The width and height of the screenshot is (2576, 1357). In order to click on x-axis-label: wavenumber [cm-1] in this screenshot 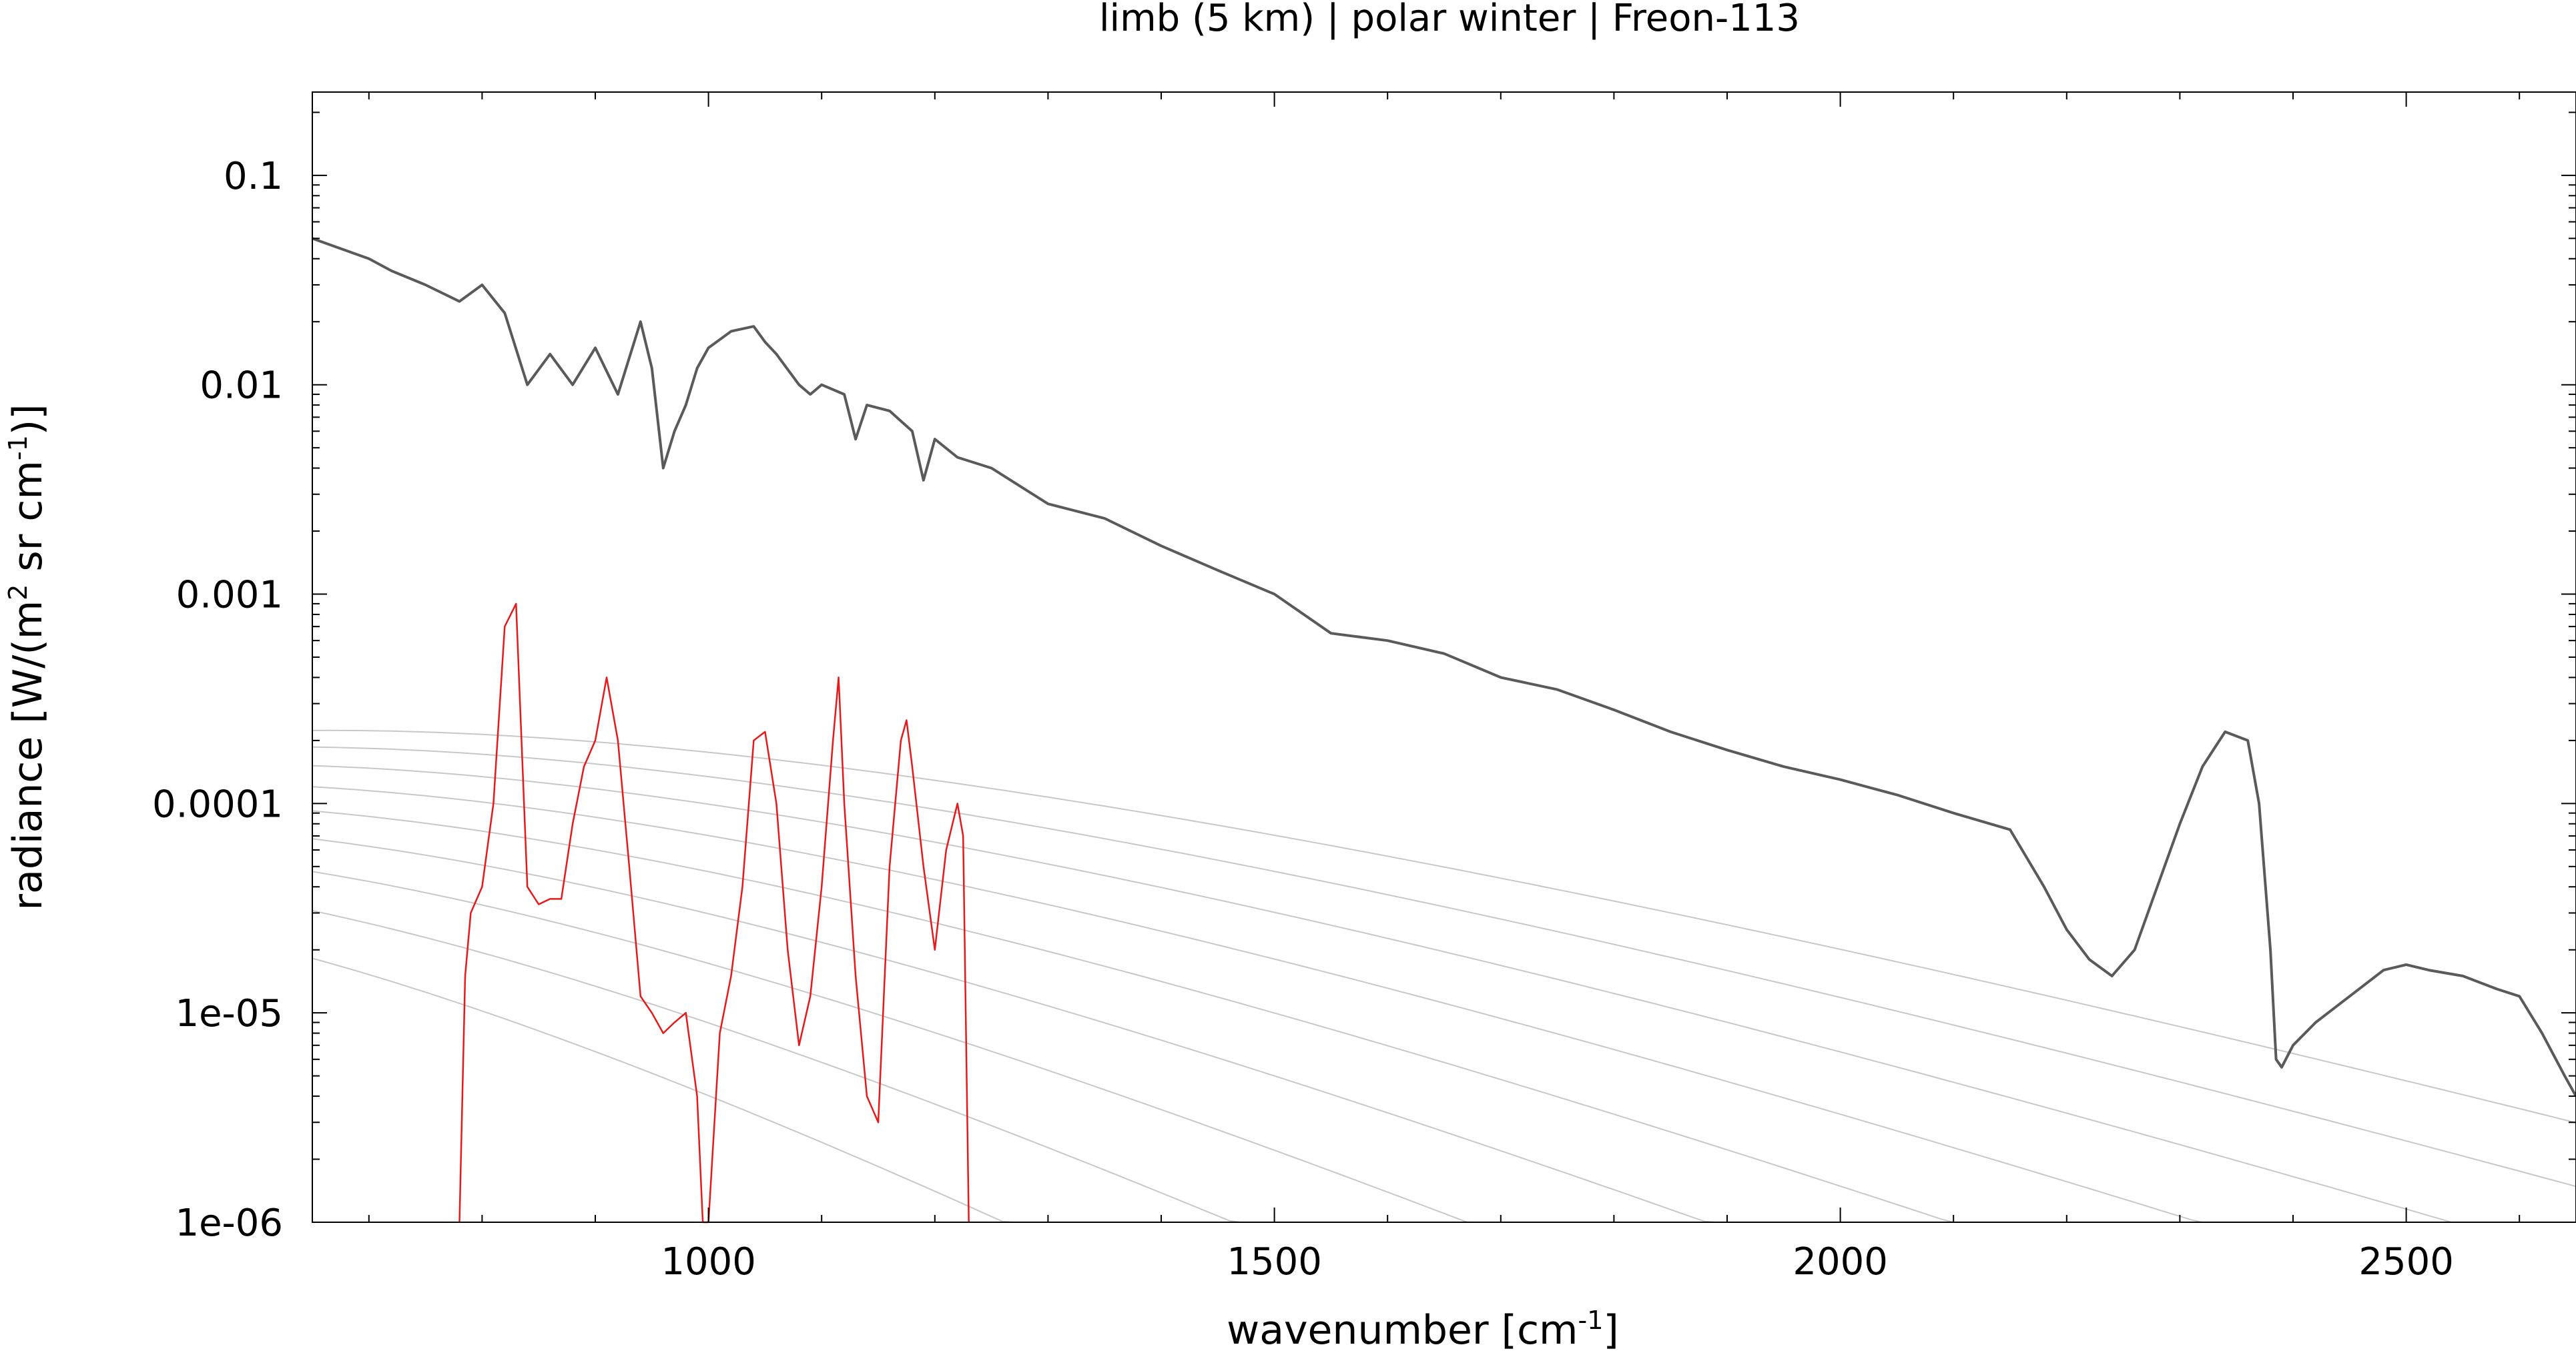, I will do `click(1423, 1330)`.